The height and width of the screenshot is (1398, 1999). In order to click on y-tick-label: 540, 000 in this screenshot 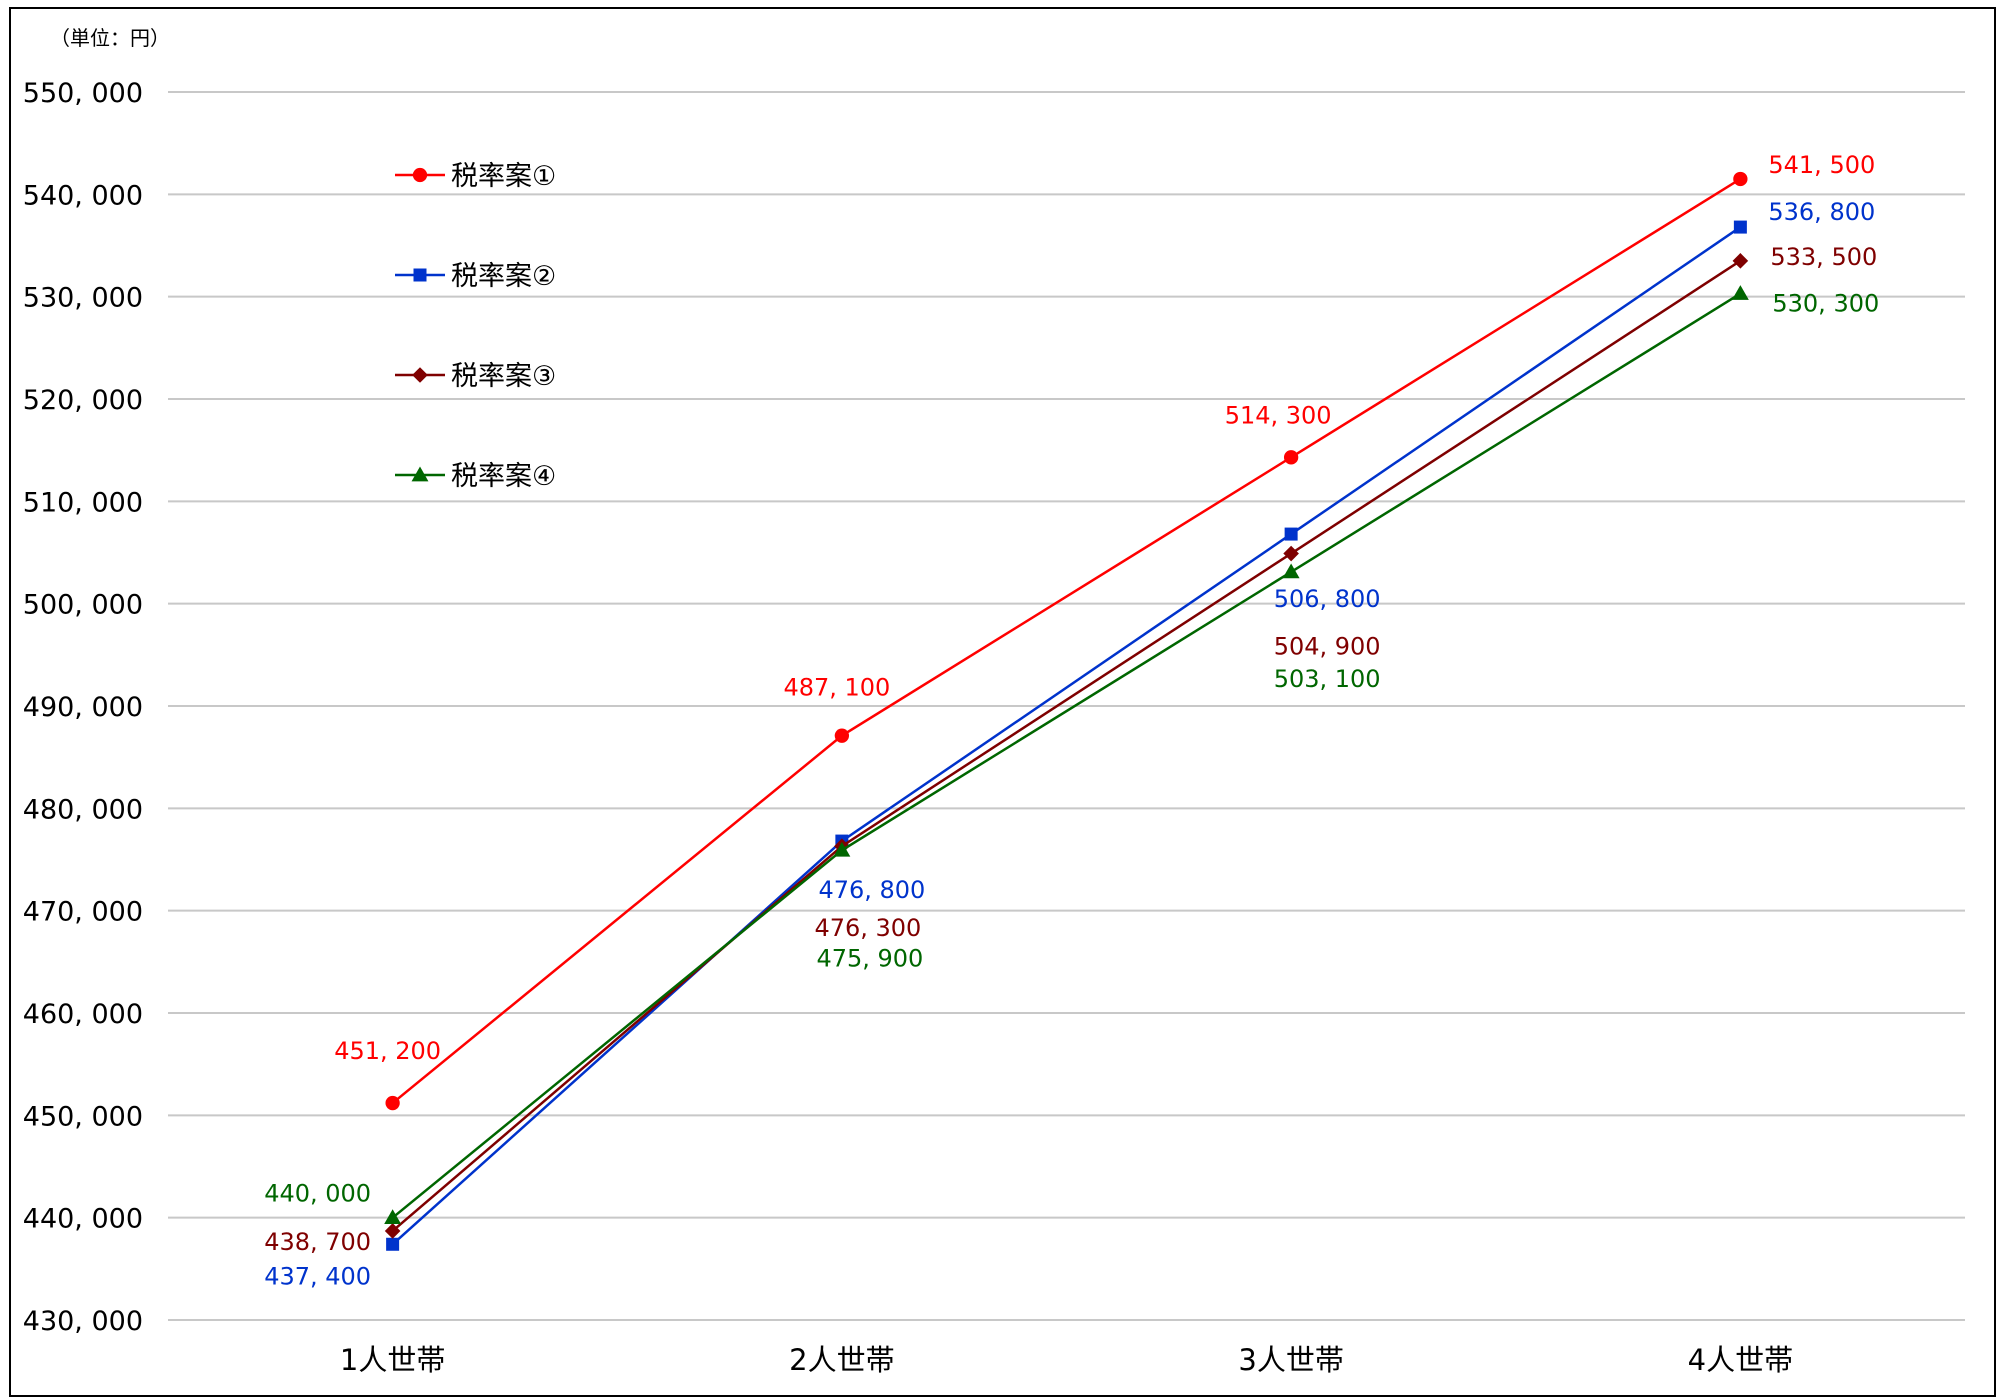, I will do `click(83, 195)`.